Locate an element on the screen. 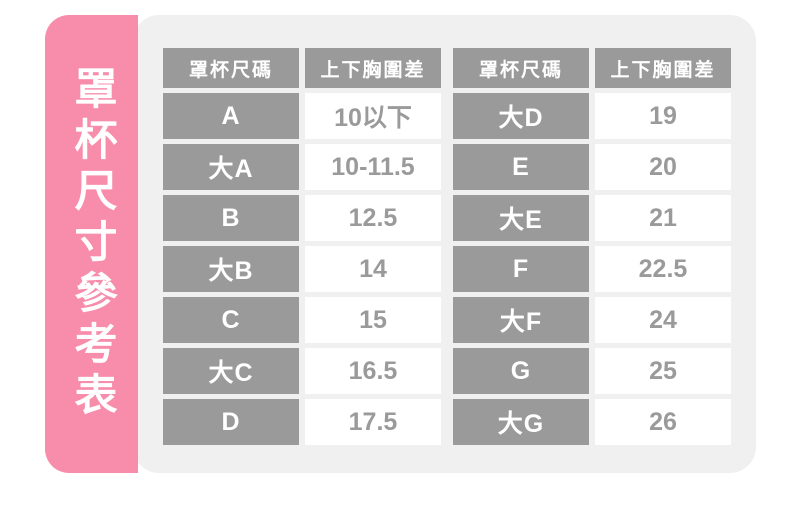 The height and width of the screenshot is (507, 800). cup-size-cell: 大A is located at coordinates (231, 167).